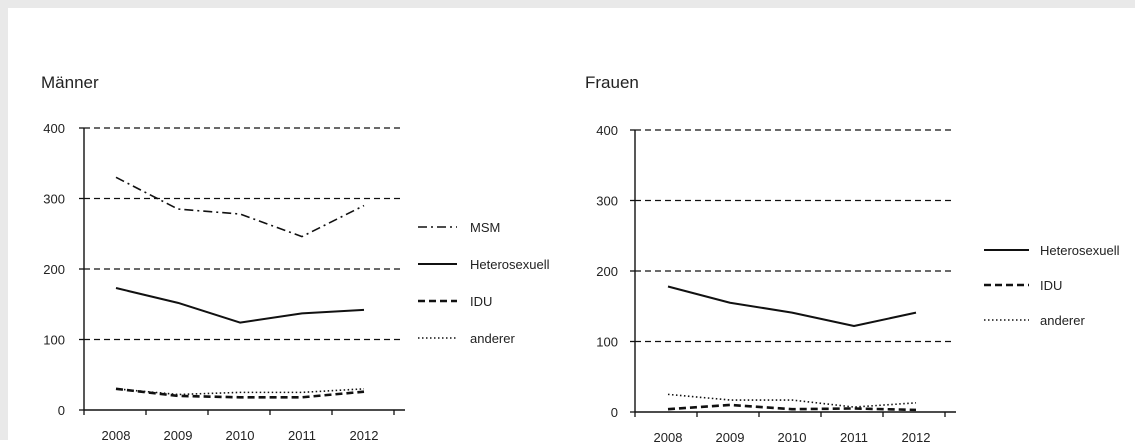 The width and height of the screenshot is (1135, 448). Describe the element at coordinates (240, 207) in the screenshot. I see `series-line-msm` at that location.